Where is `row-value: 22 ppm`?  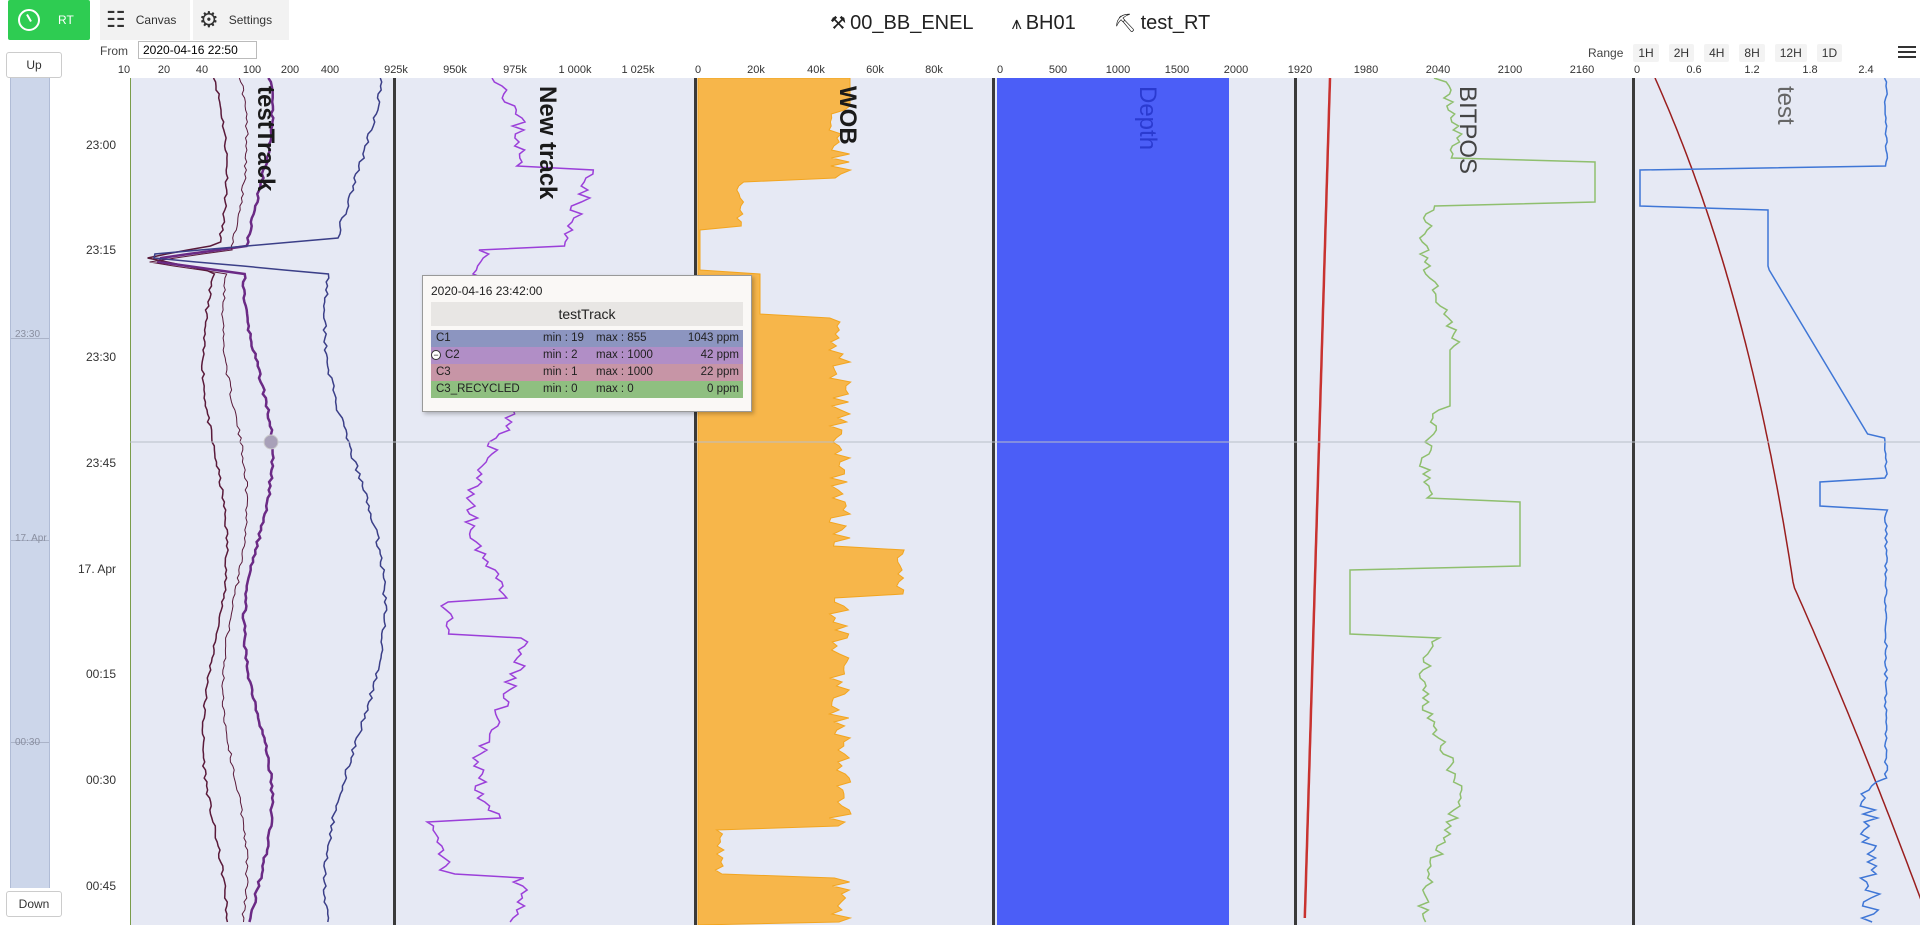
row-value: 22 ppm is located at coordinates (719, 372).